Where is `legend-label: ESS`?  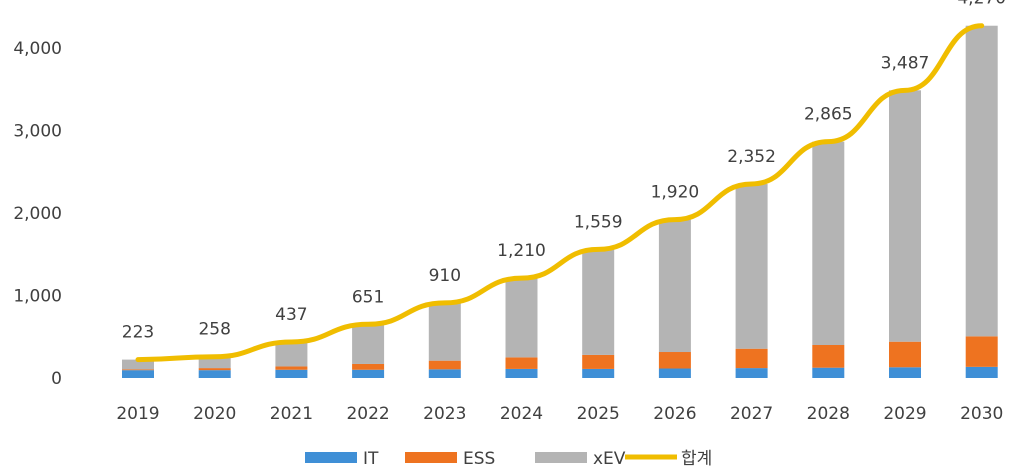 legend-label: ESS is located at coordinates (479, 459).